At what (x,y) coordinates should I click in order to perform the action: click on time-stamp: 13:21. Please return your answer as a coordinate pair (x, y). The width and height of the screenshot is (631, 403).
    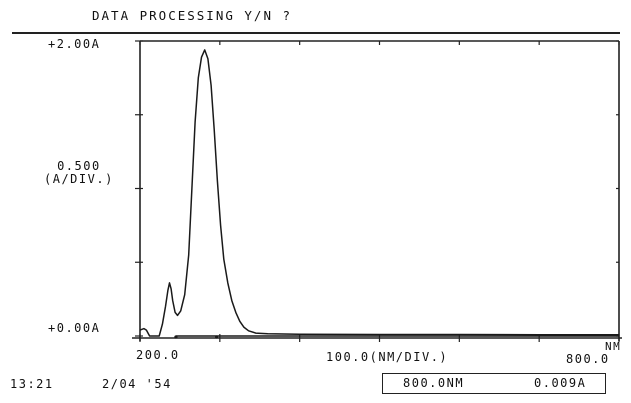
    Looking at the image, I should click on (32, 384).